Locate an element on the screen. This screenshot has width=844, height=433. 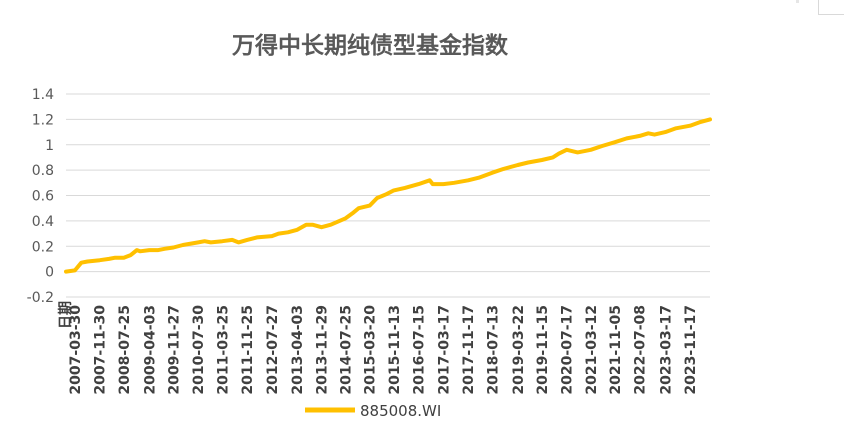
x-tick-label: 2011-03-25 is located at coordinates (223, 350).